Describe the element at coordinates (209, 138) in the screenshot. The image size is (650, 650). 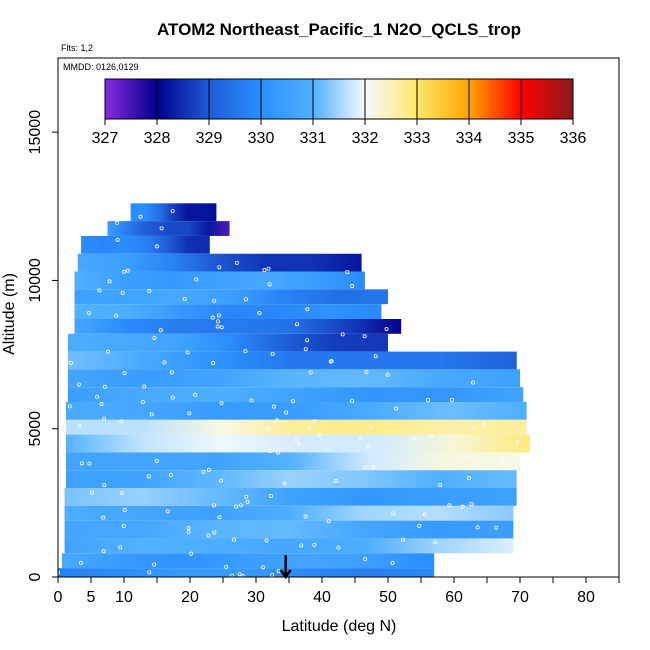
I see `colorbar-tick-label: 329` at that location.